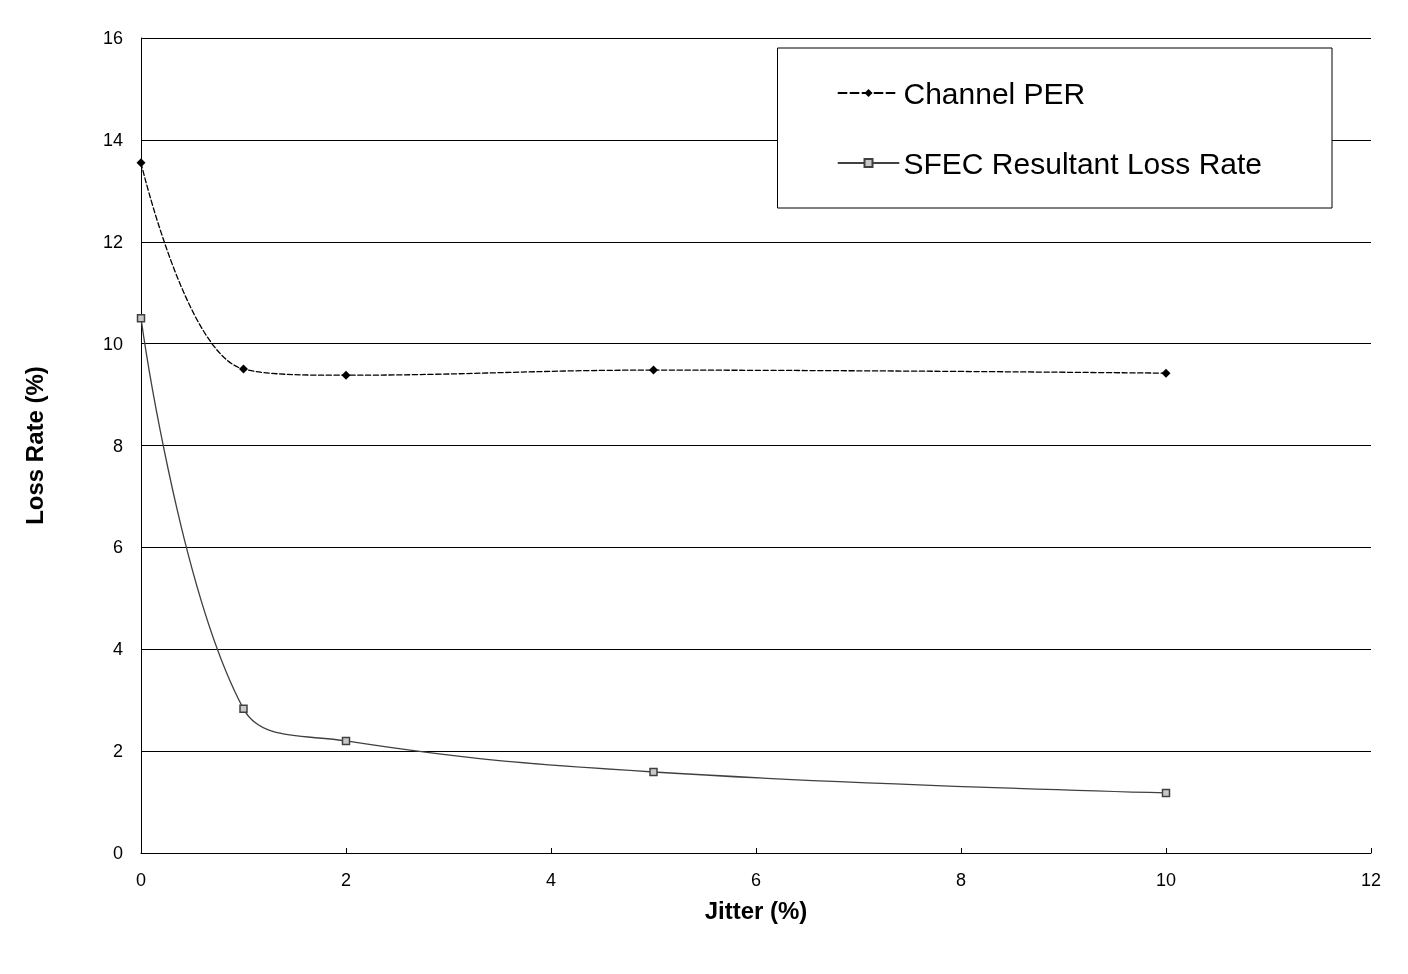 The height and width of the screenshot is (974, 1408). I want to click on y-tick-label: 10, so click(112, 343).